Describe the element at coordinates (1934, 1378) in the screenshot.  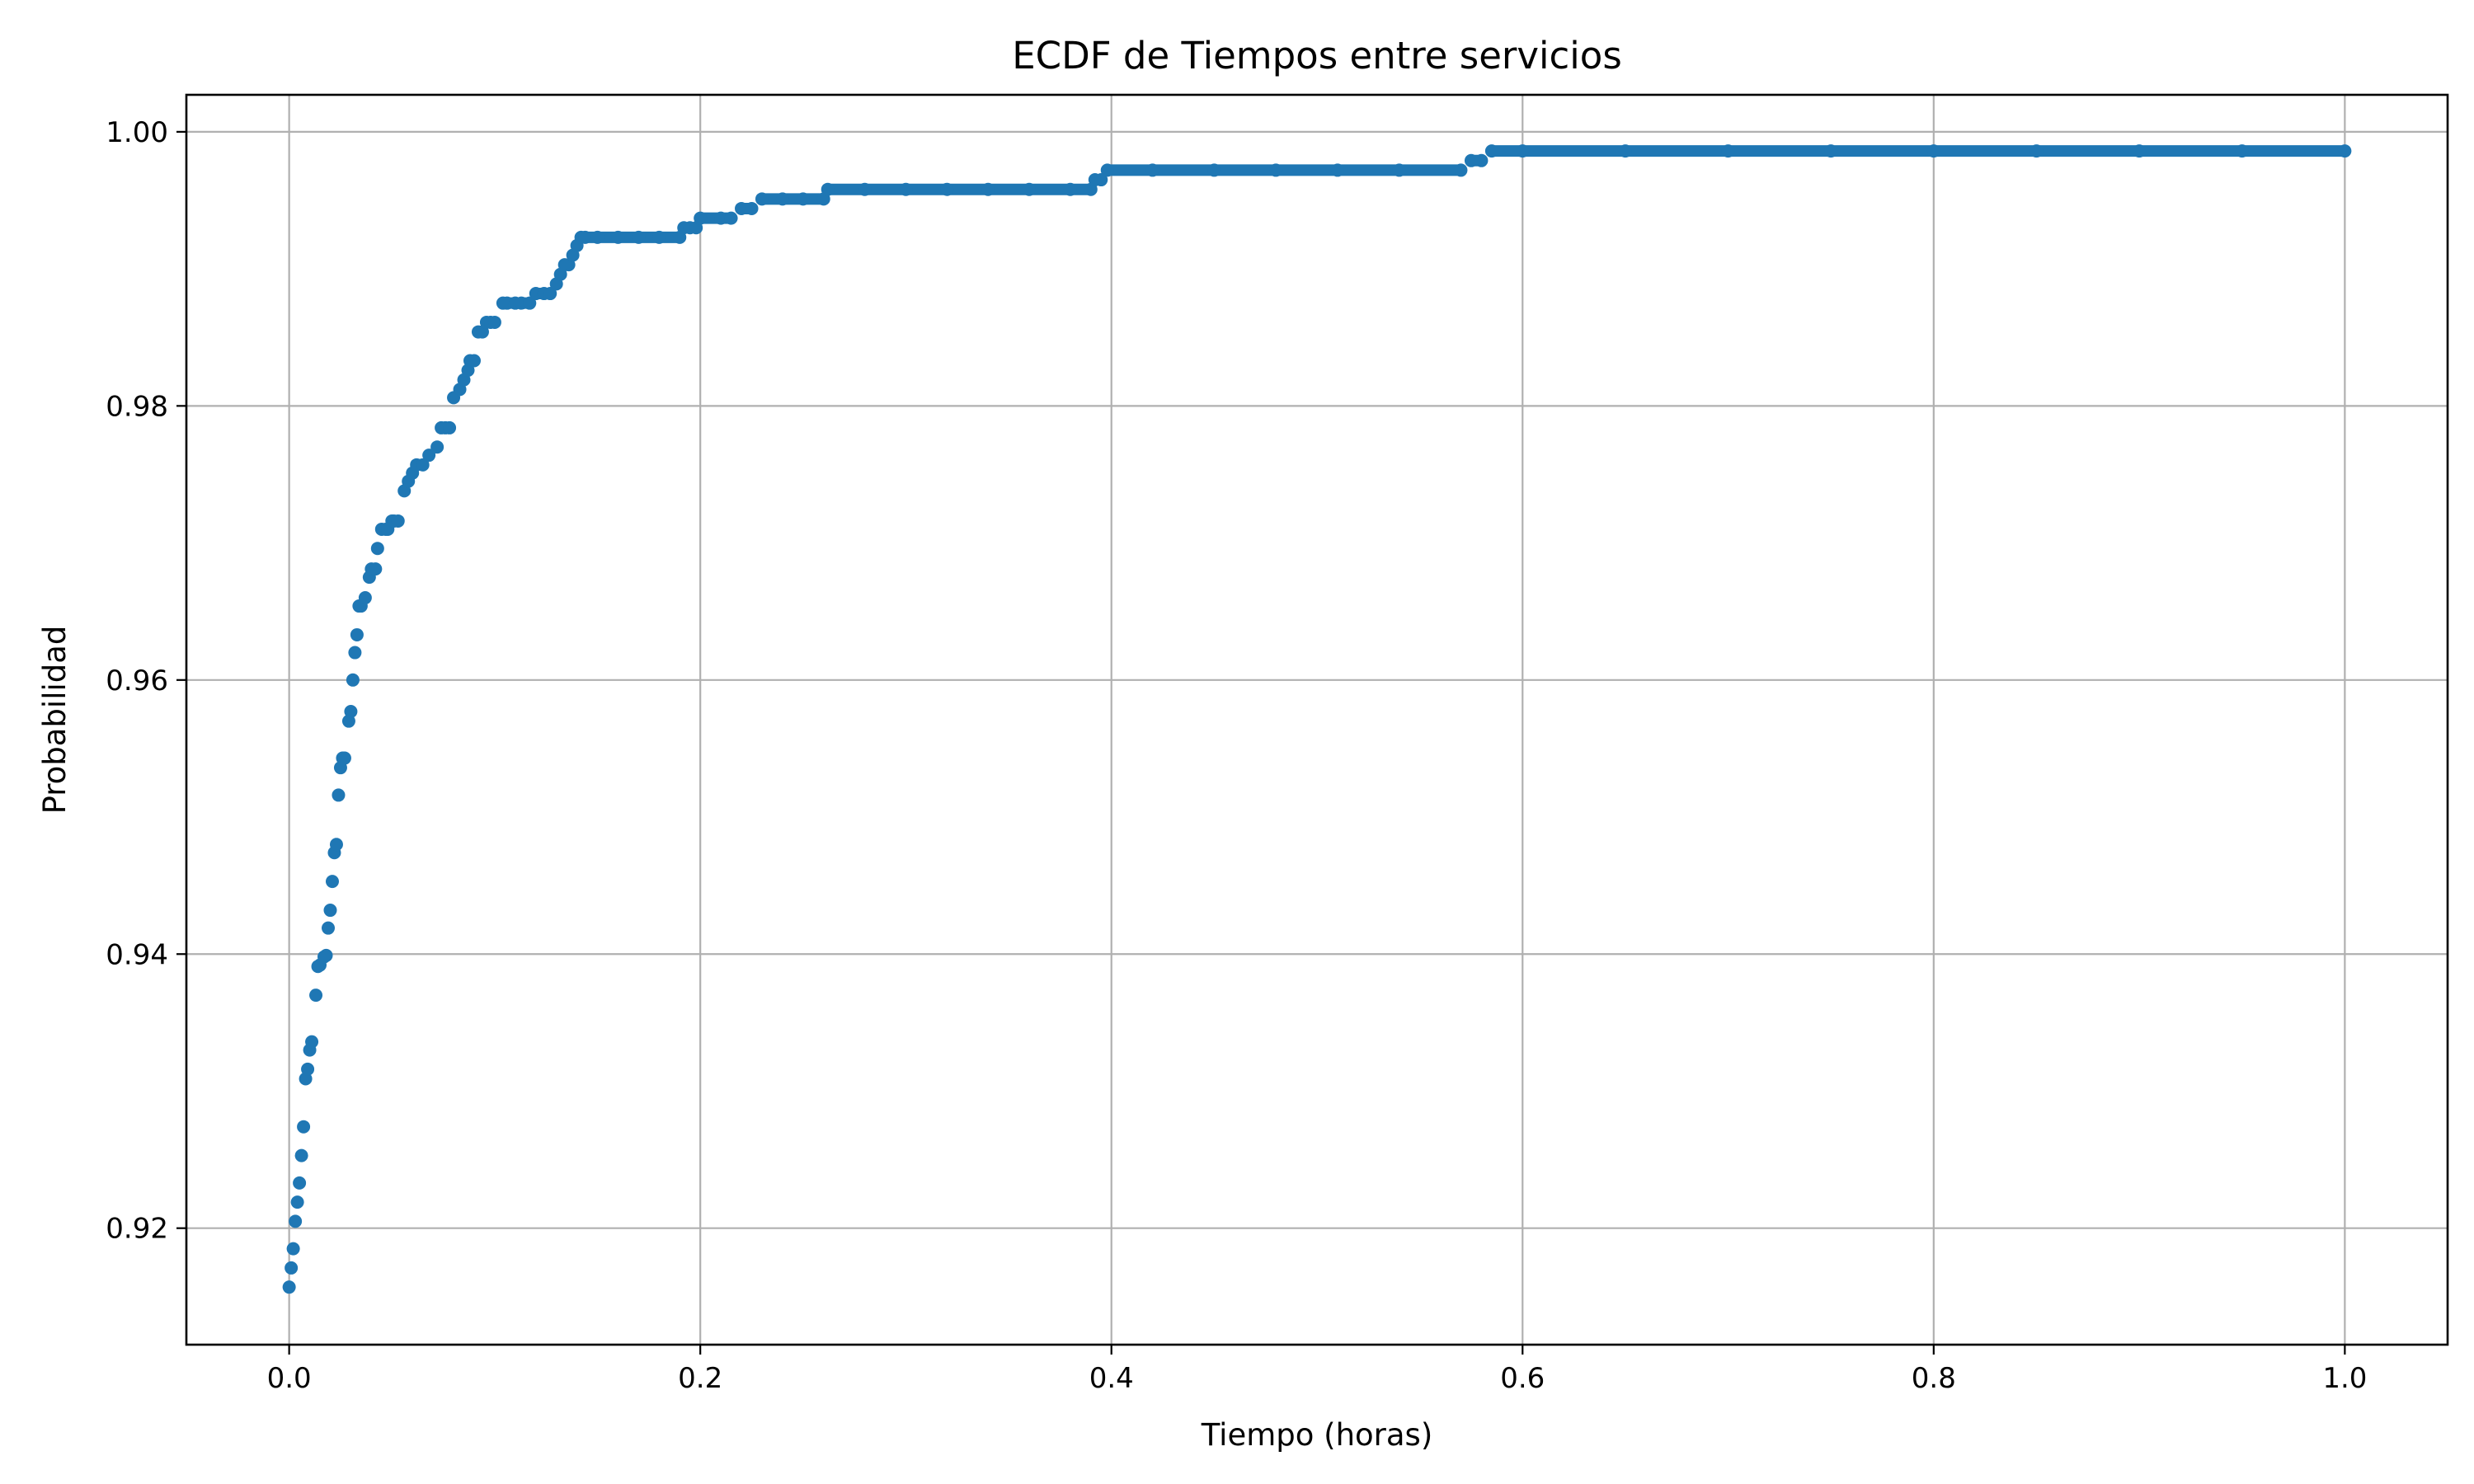
I see `x-tick-label: 0.8` at that location.